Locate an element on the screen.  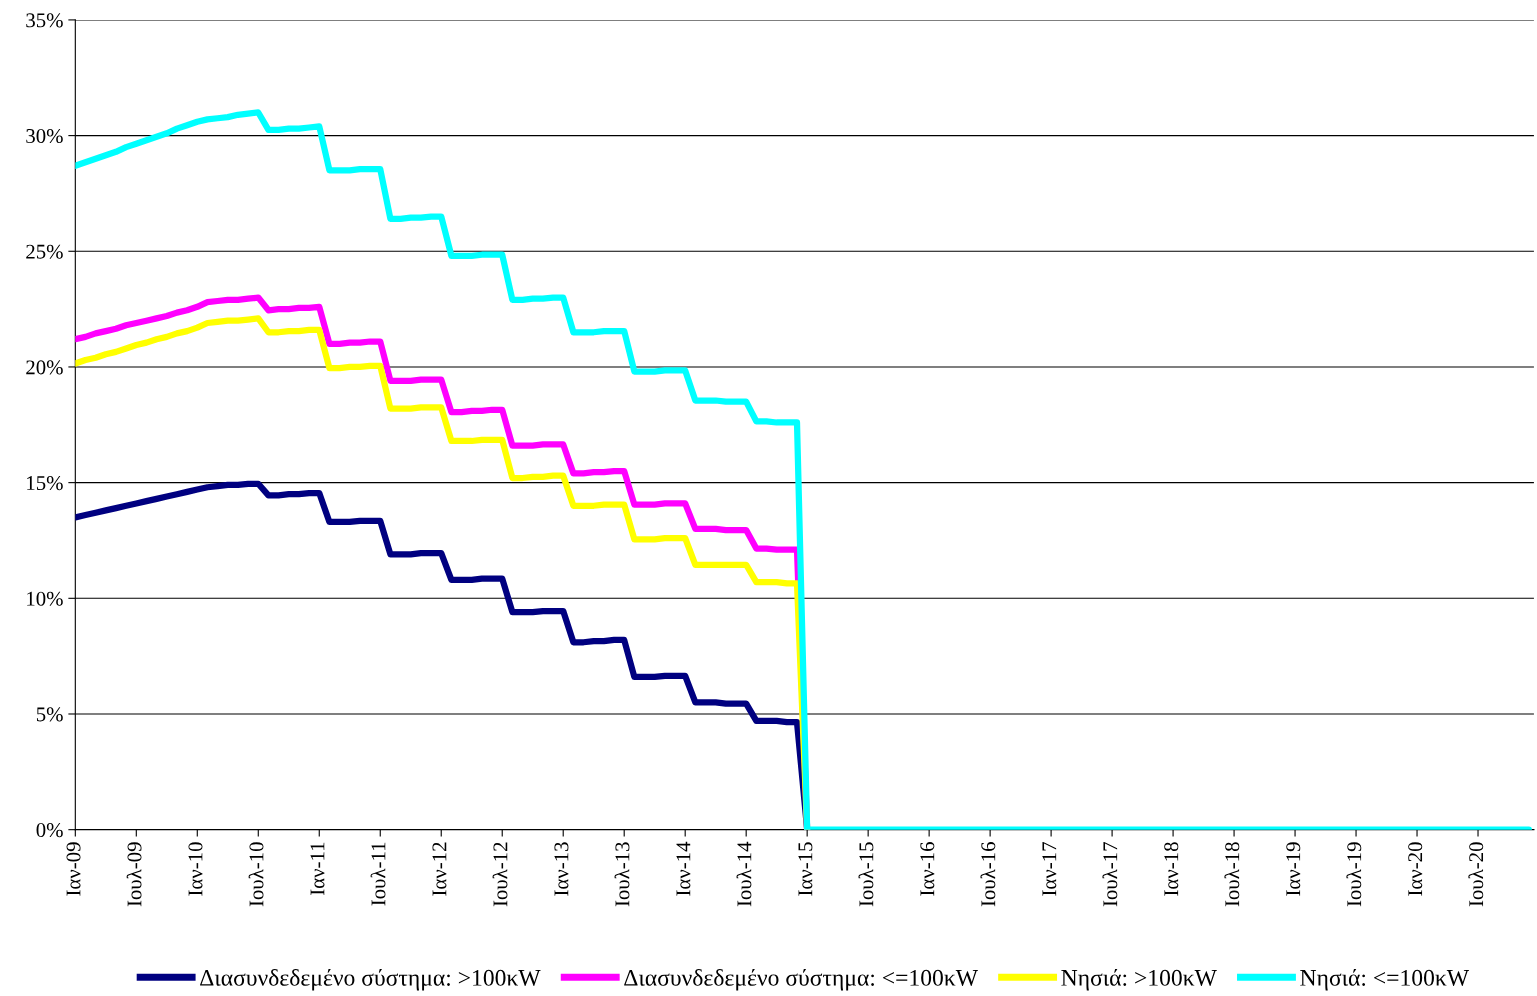
legend-label: Διασυνδεδεμένο σύστημα: >100κW is located at coordinates (370, 979).